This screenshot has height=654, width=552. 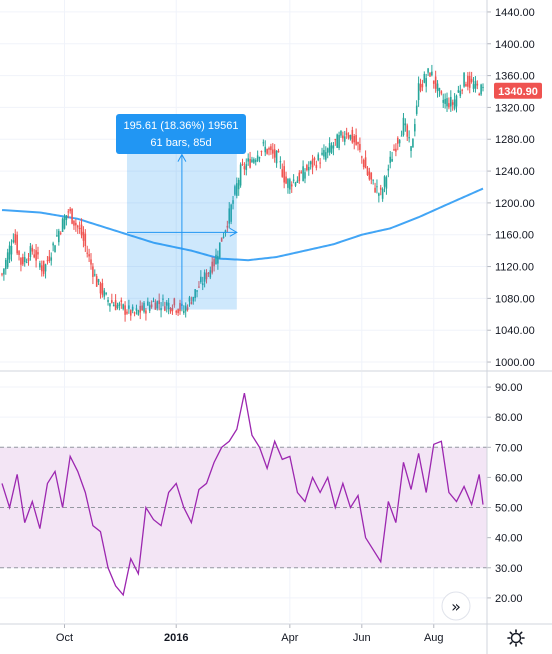 I want to click on price-tick-label: 1040.00, so click(x=515, y=331).